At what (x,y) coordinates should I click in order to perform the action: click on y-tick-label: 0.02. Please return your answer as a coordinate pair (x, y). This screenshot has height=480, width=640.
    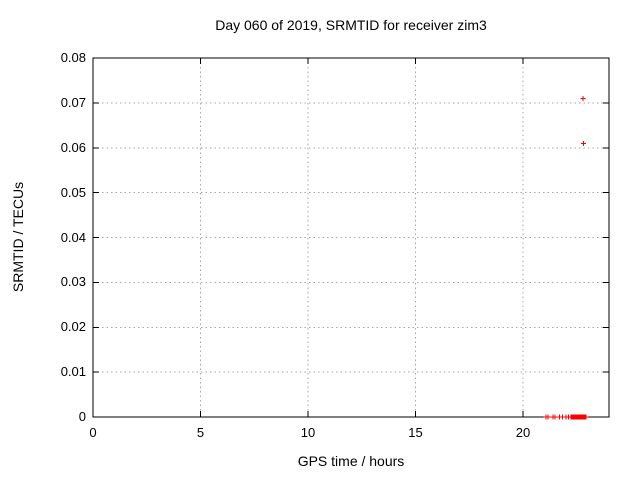
    Looking at the image, I should click on (73, 327).